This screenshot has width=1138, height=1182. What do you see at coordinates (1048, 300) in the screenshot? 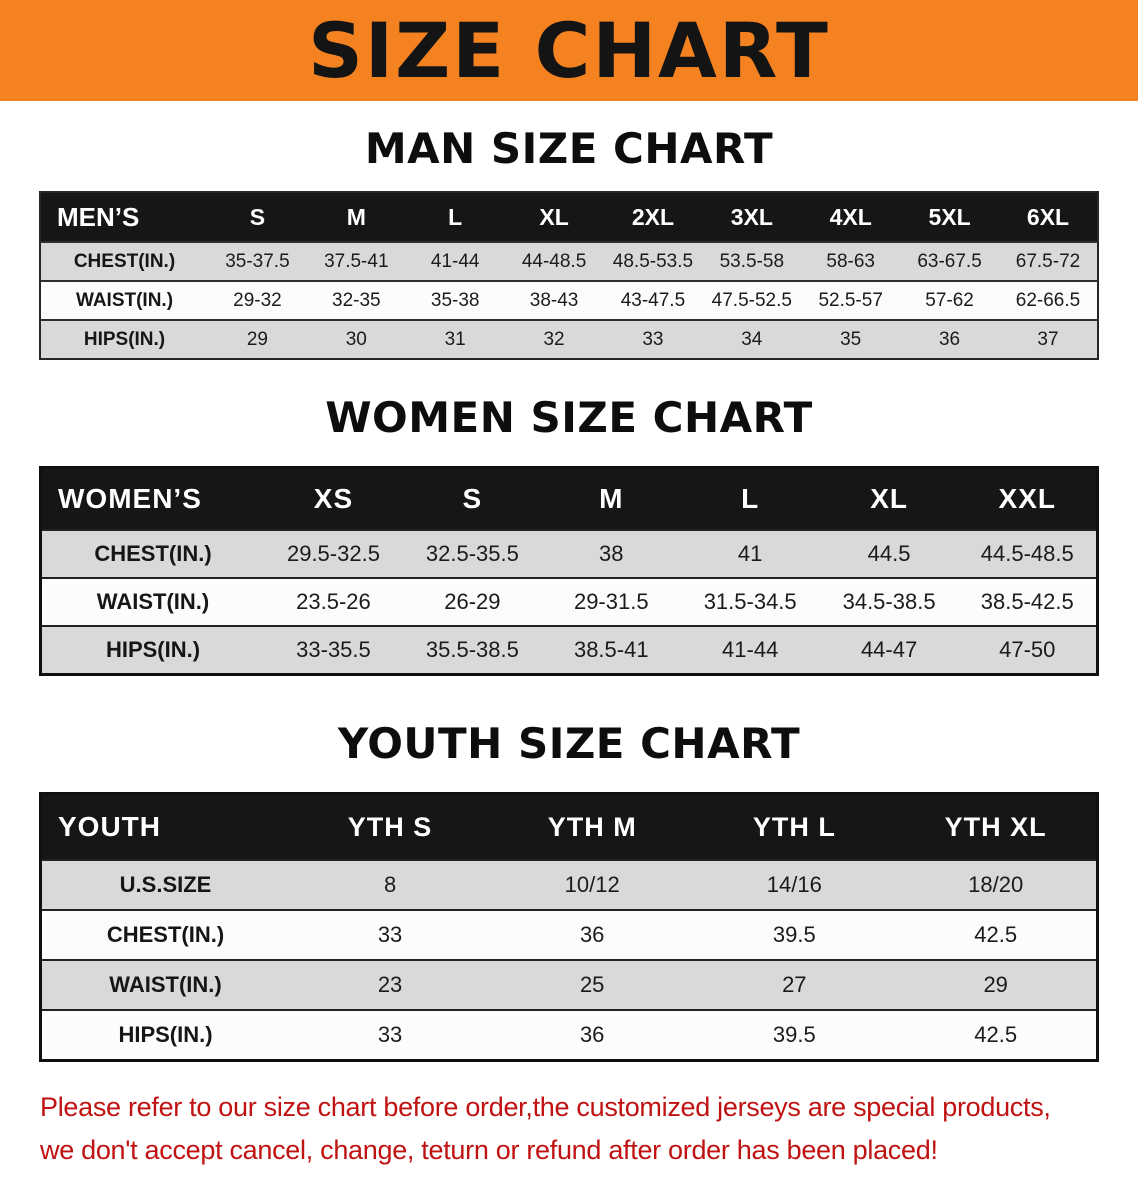
I see `size-value-cell: 62-66.5` at bounding box center [1048, 300].